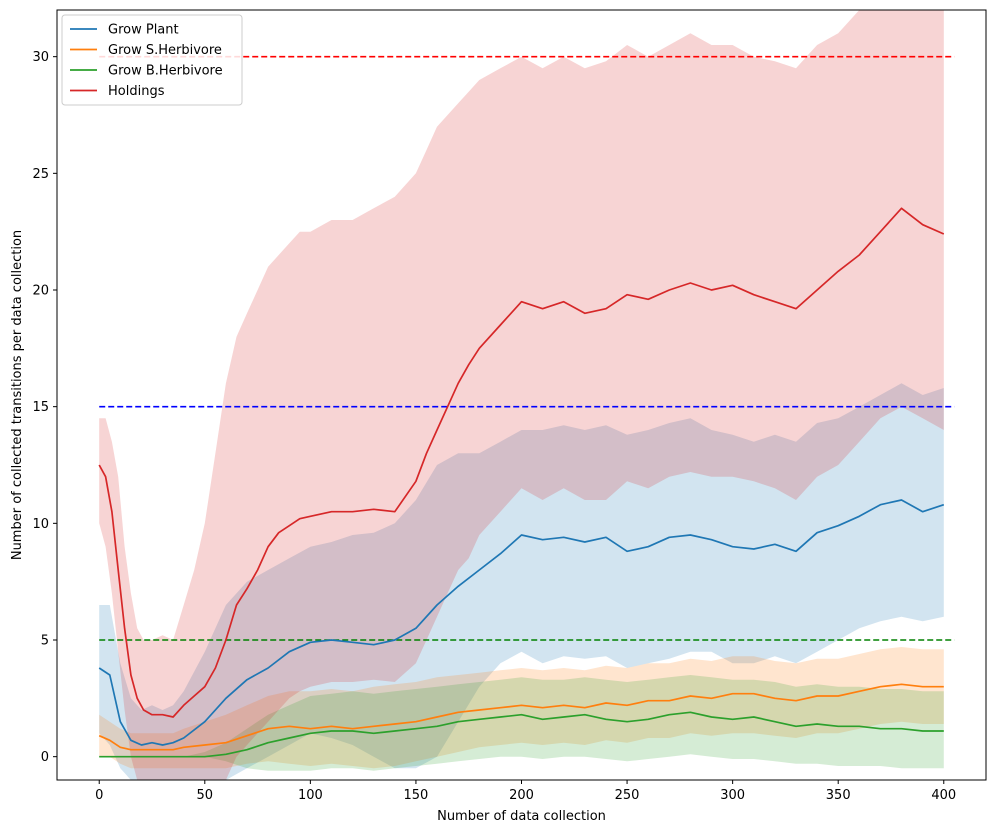 This screenshot has height=833, width=996. Describe the element at coordinates (627, 795) in the screenshot. I see `x-tick-label: 250` at that location.